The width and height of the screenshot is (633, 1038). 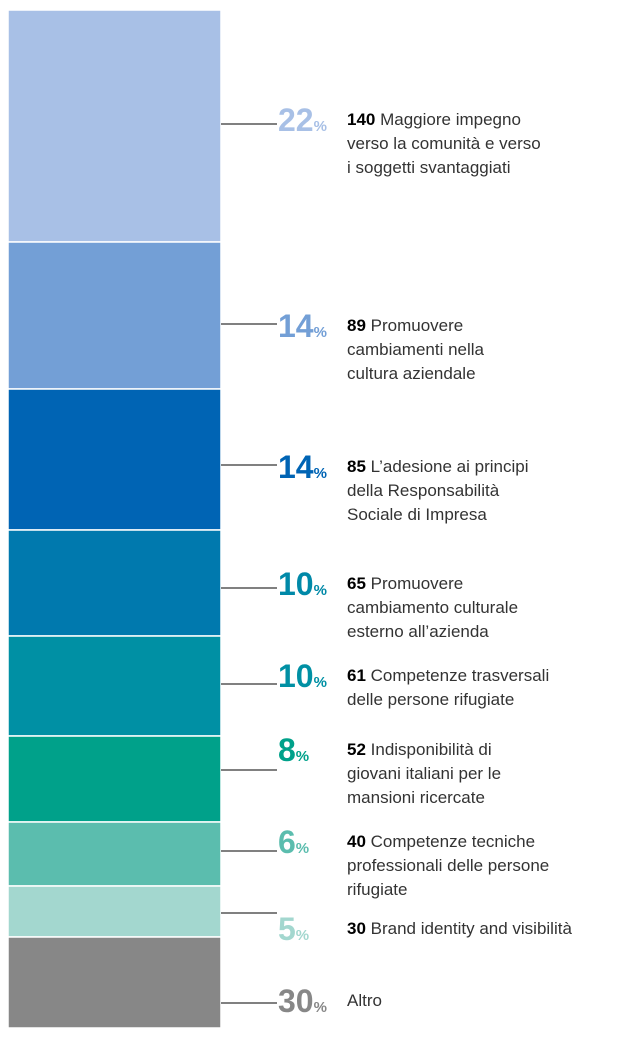 I want to click on percent-sign-3: %, so click(x=320, y=473).